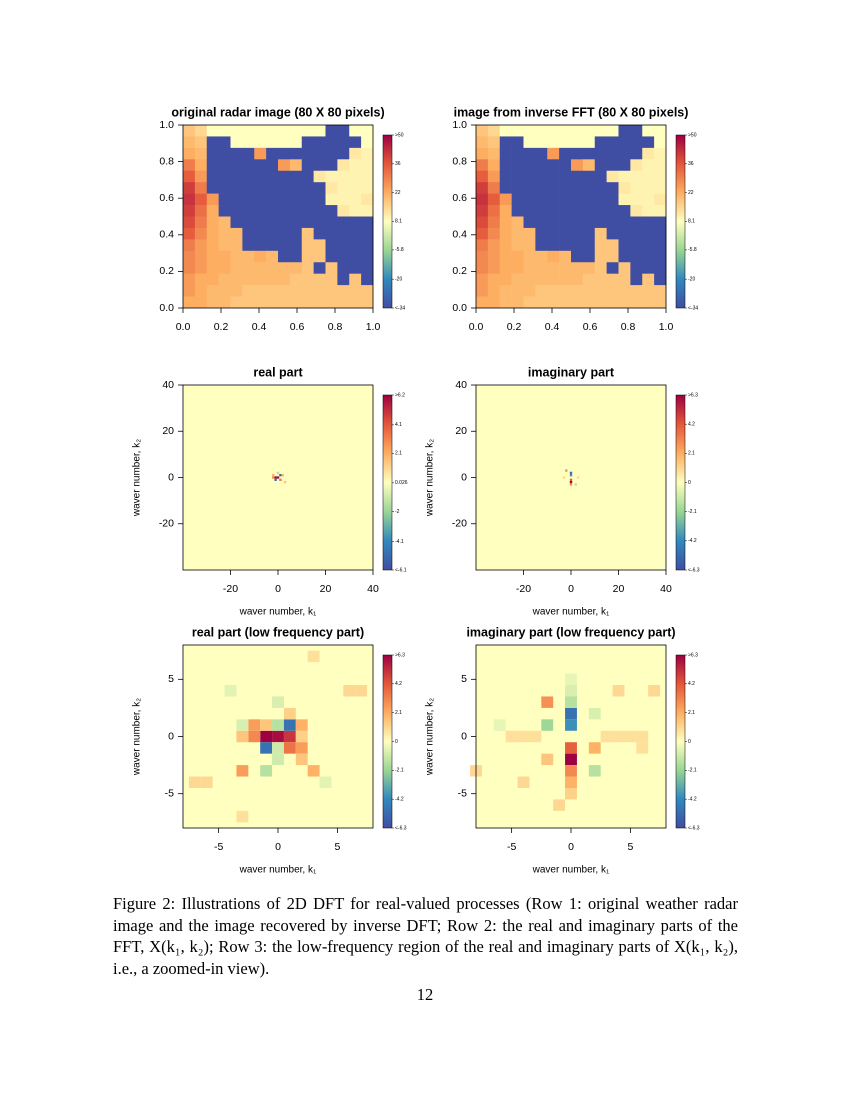  I want to click on x-tick-label: 0.4, so click(259, 327).